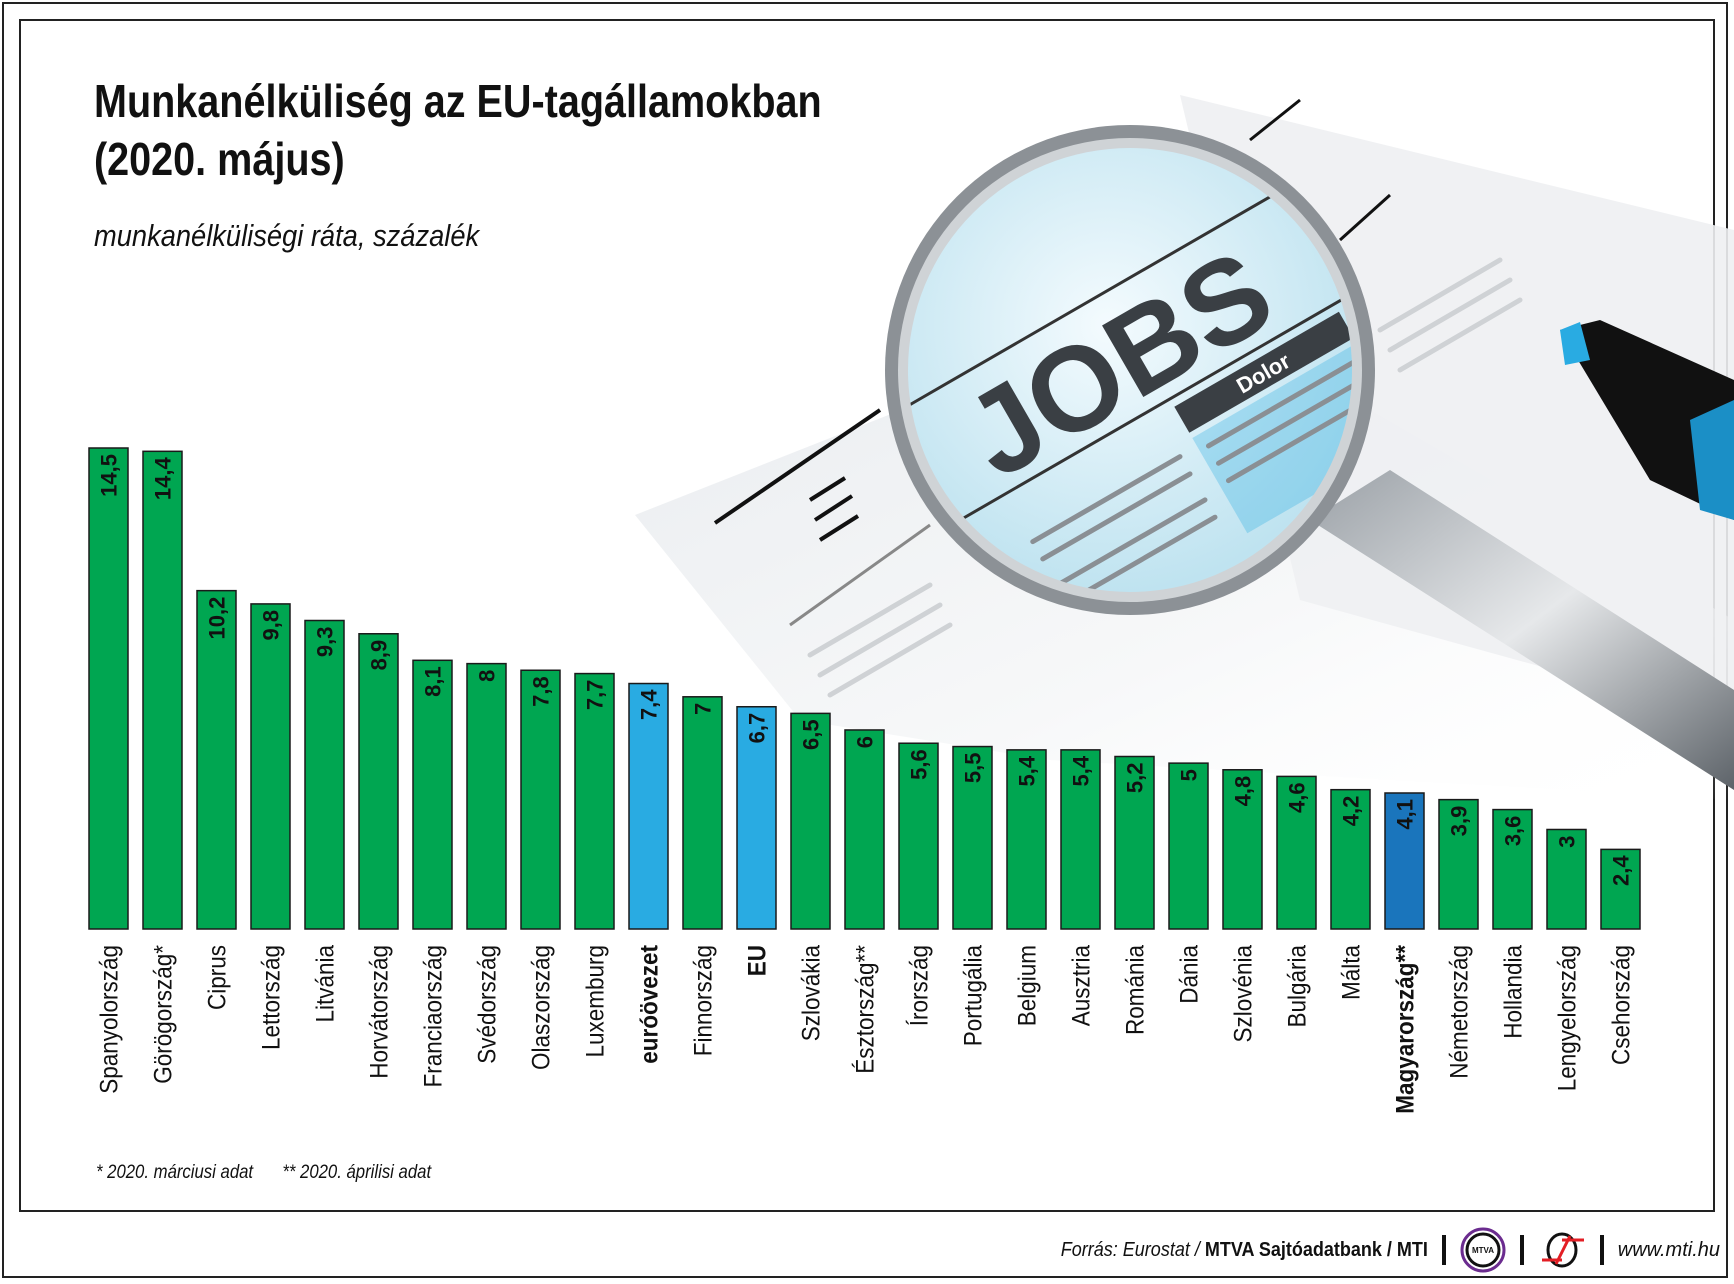 The image size is (1734, 1284). Describe the element at coordinates (595, 1001) in the screenshot. I see `category-label: Luxemburg` at that location.